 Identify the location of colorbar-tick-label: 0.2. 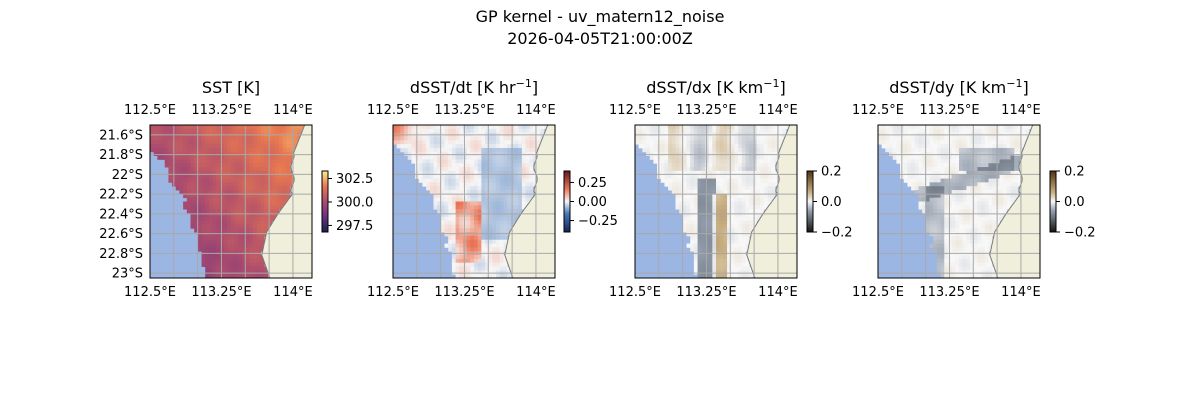
(831, 172).